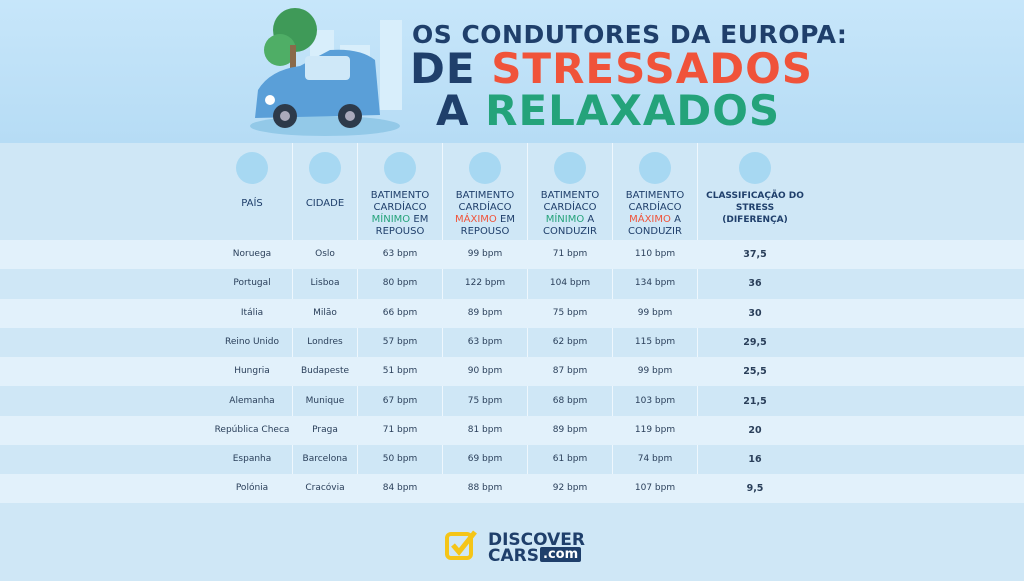 This screenshot has width=1024, height=581. I want to click on header-text: PAÍS, so click(252, 203).